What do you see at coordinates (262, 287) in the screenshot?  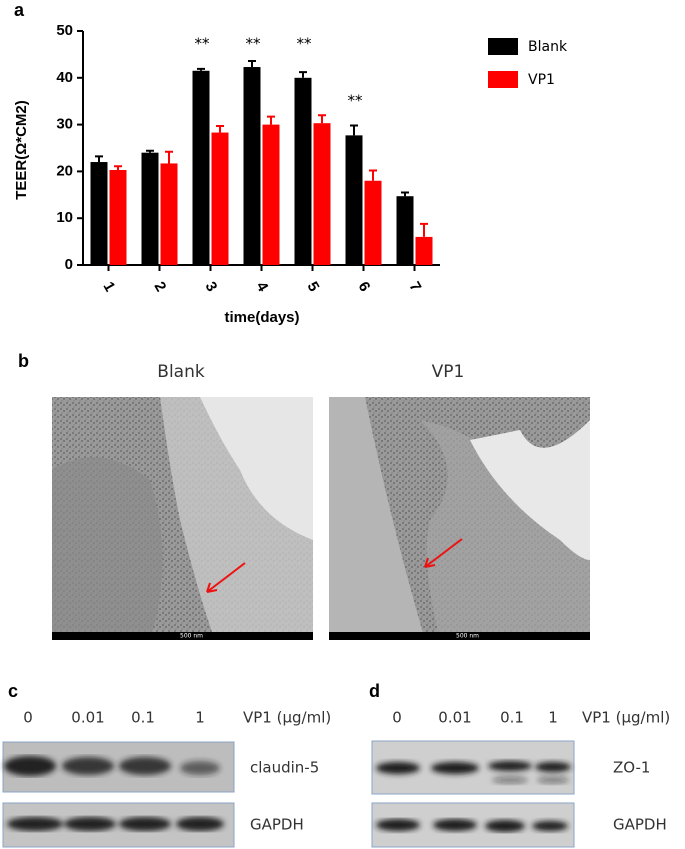 I see `x-tick-label: 4` at bounding box center [262, 287].